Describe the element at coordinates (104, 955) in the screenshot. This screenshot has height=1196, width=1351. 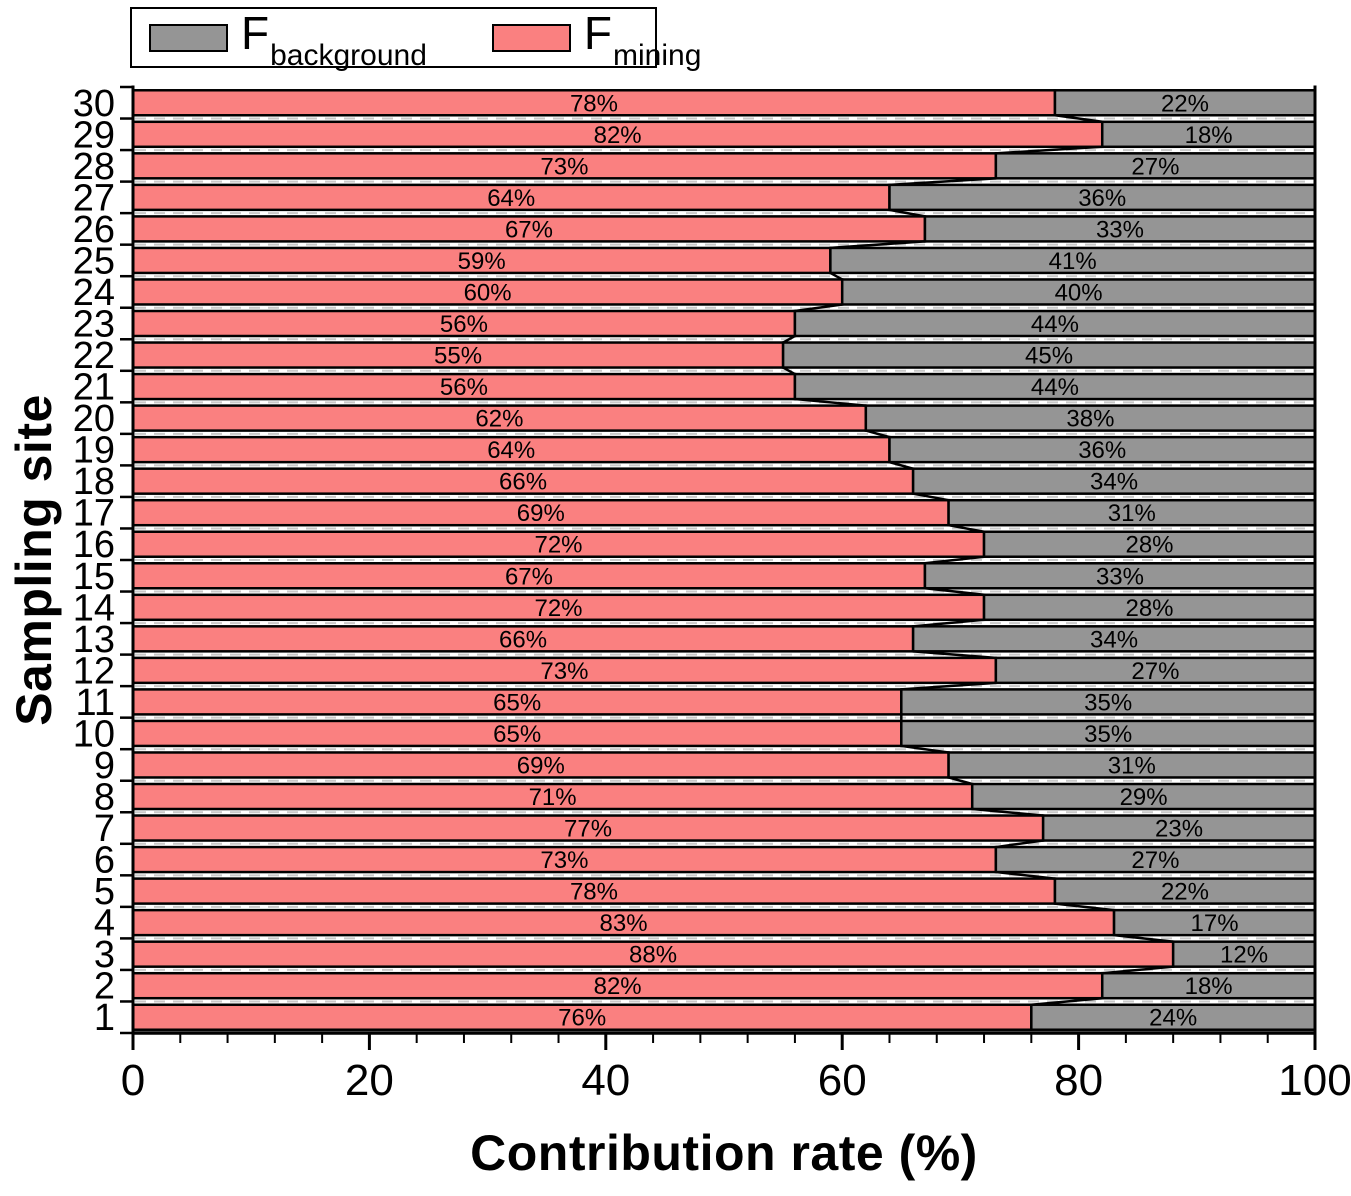
I see `y-tick-label-3: 3` at that location.